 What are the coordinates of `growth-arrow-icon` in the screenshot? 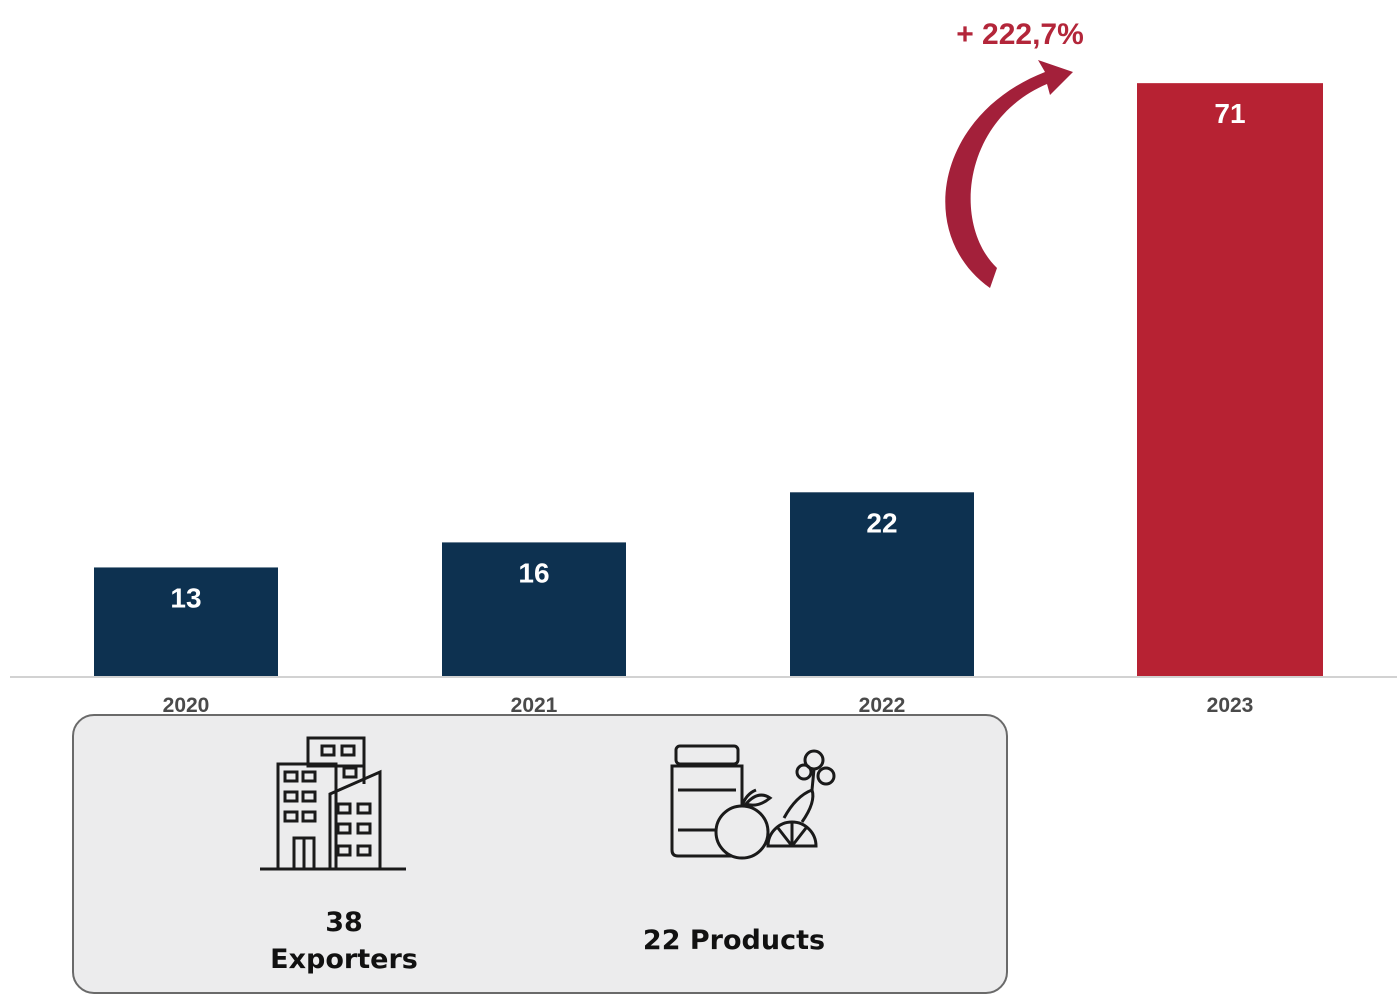 It's located at (1009, 174).